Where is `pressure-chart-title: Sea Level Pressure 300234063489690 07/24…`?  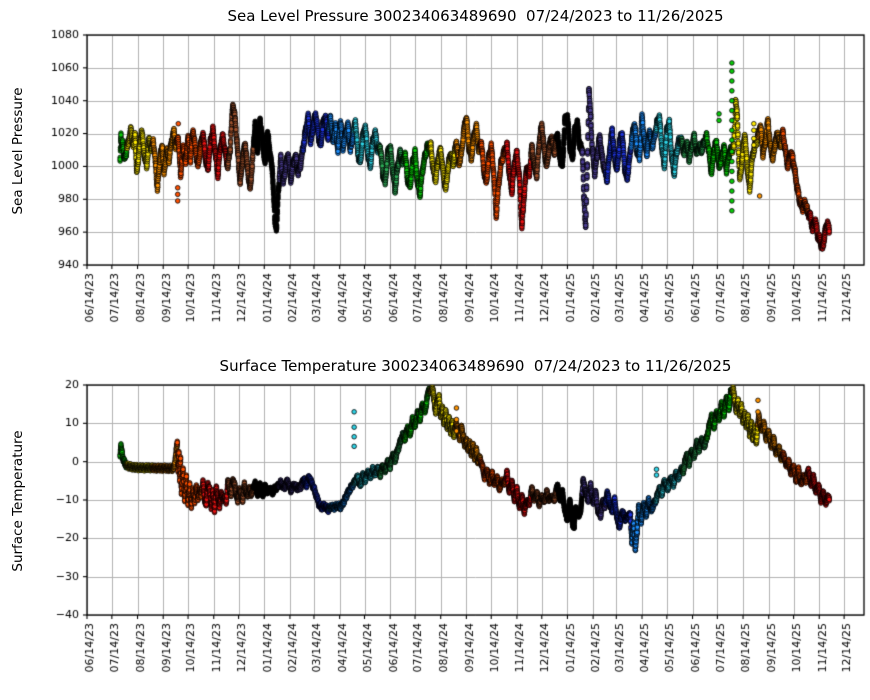 pressure-chart-title: Sea Level Pressure 300234063489690 07/24… is located at coordinates (475, 16).